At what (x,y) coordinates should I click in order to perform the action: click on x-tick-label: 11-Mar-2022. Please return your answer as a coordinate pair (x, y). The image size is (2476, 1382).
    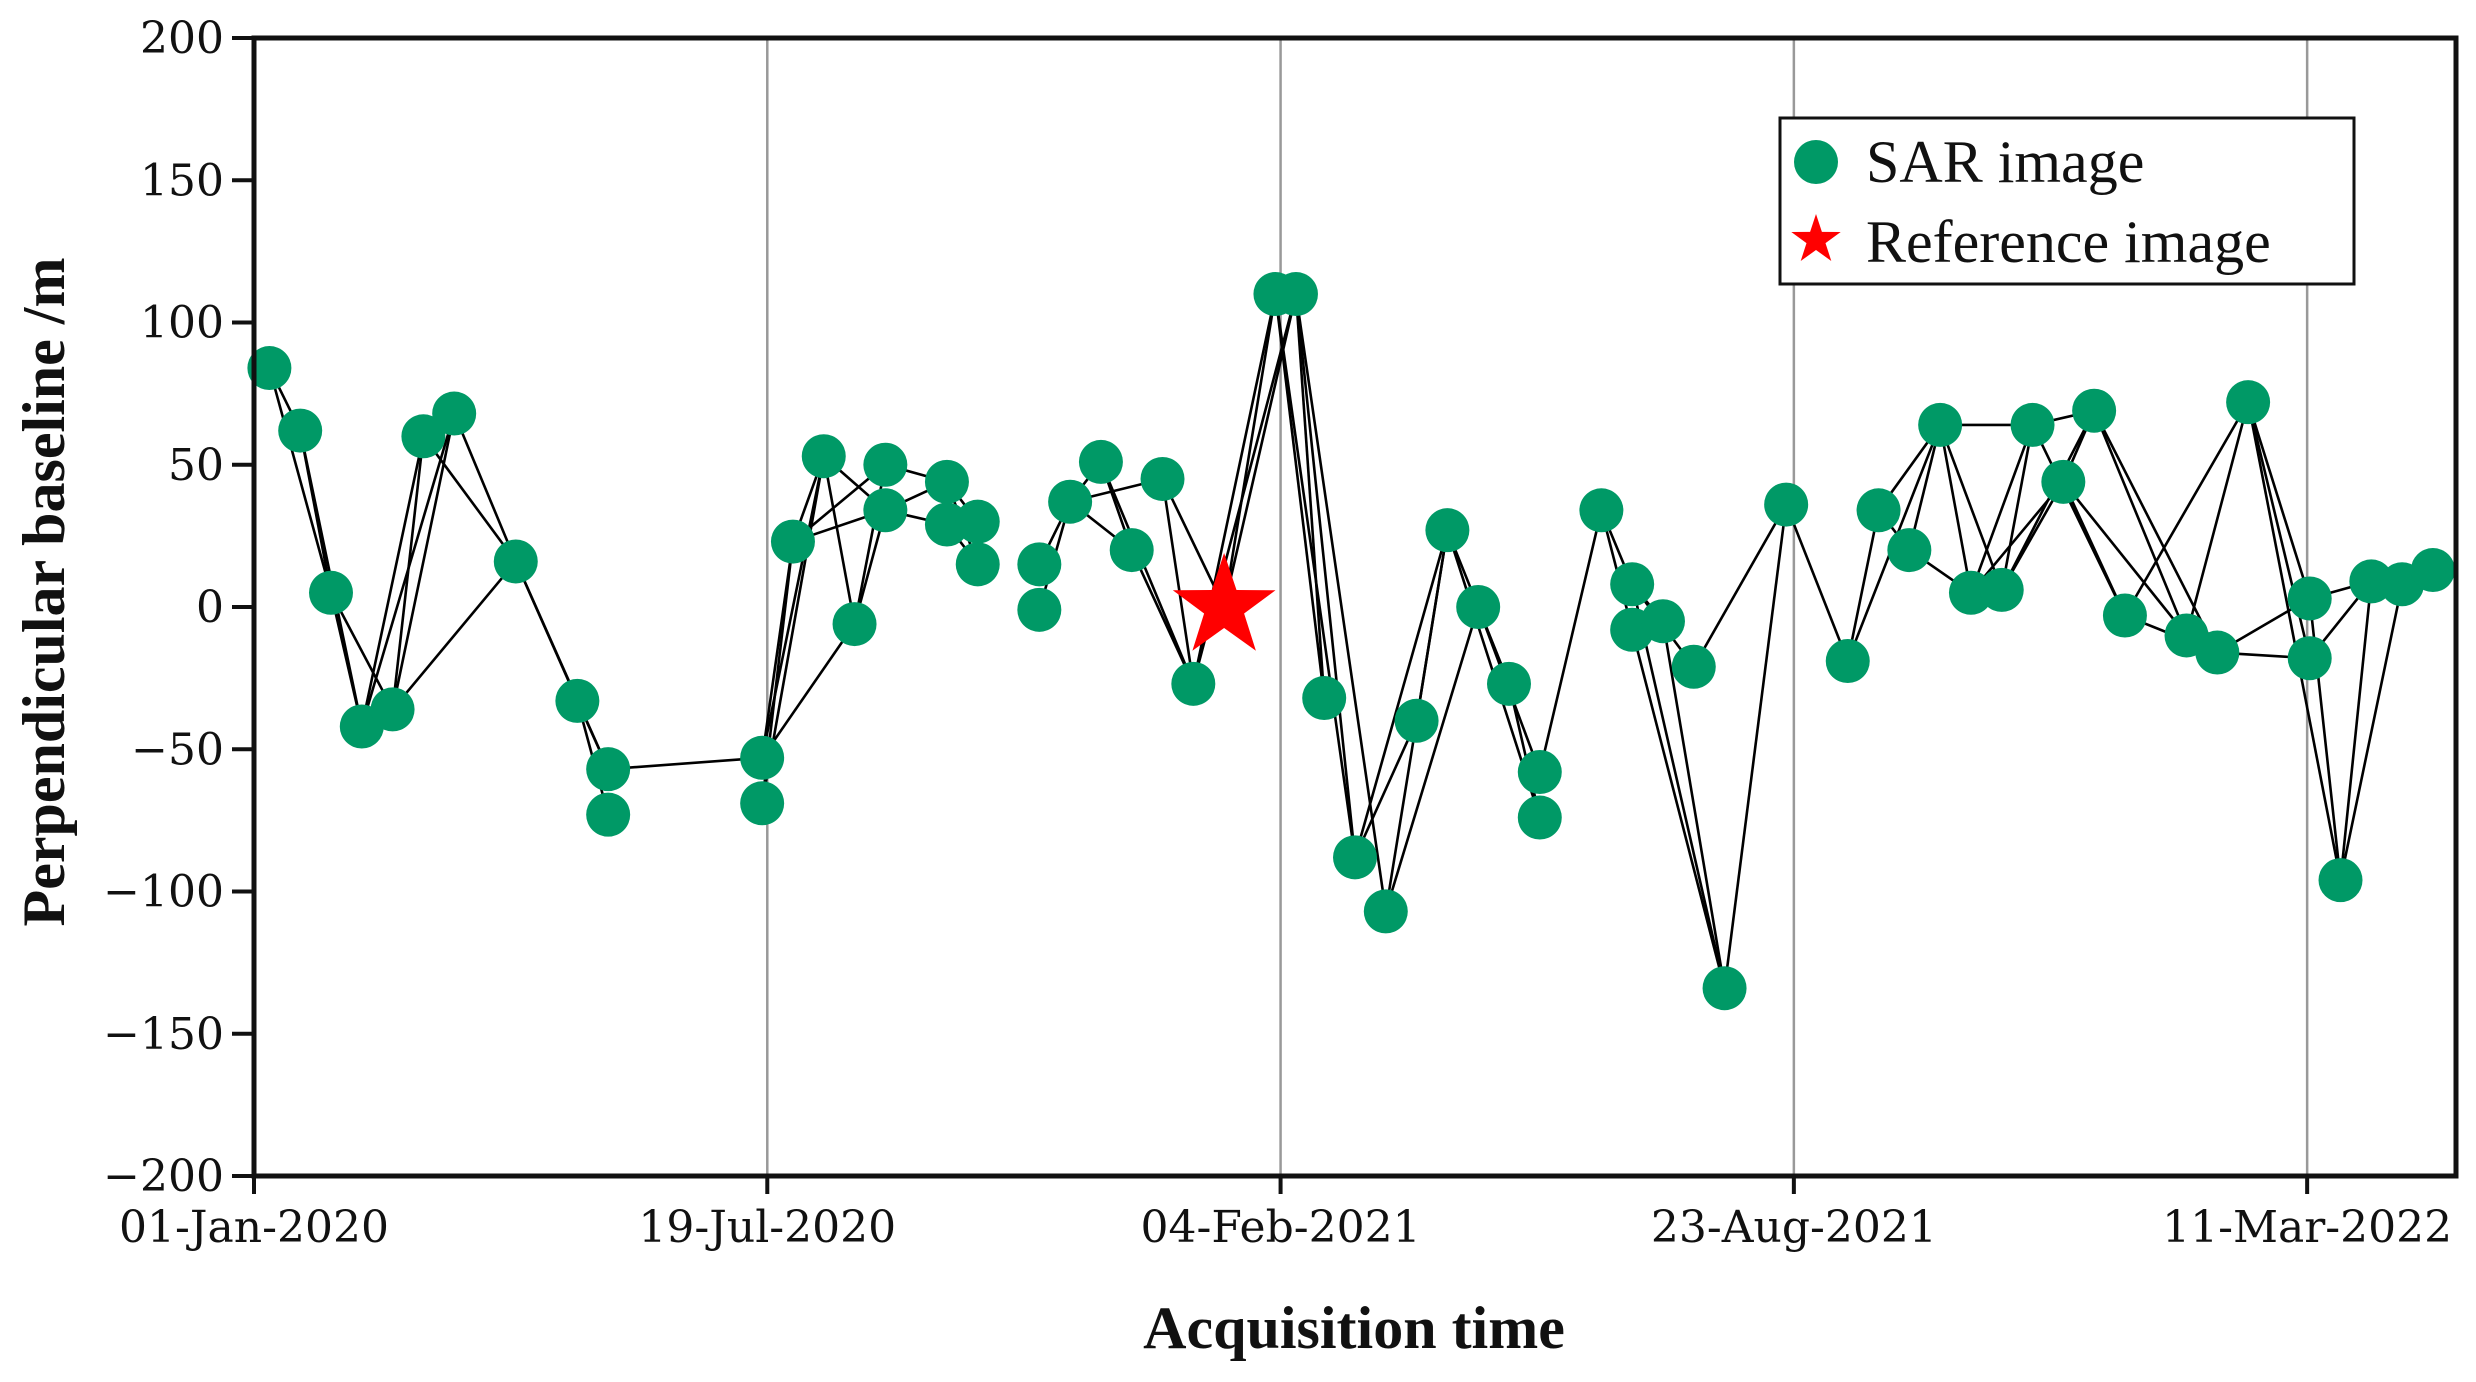
    Looking at the image, I should click on (2307, 1227).